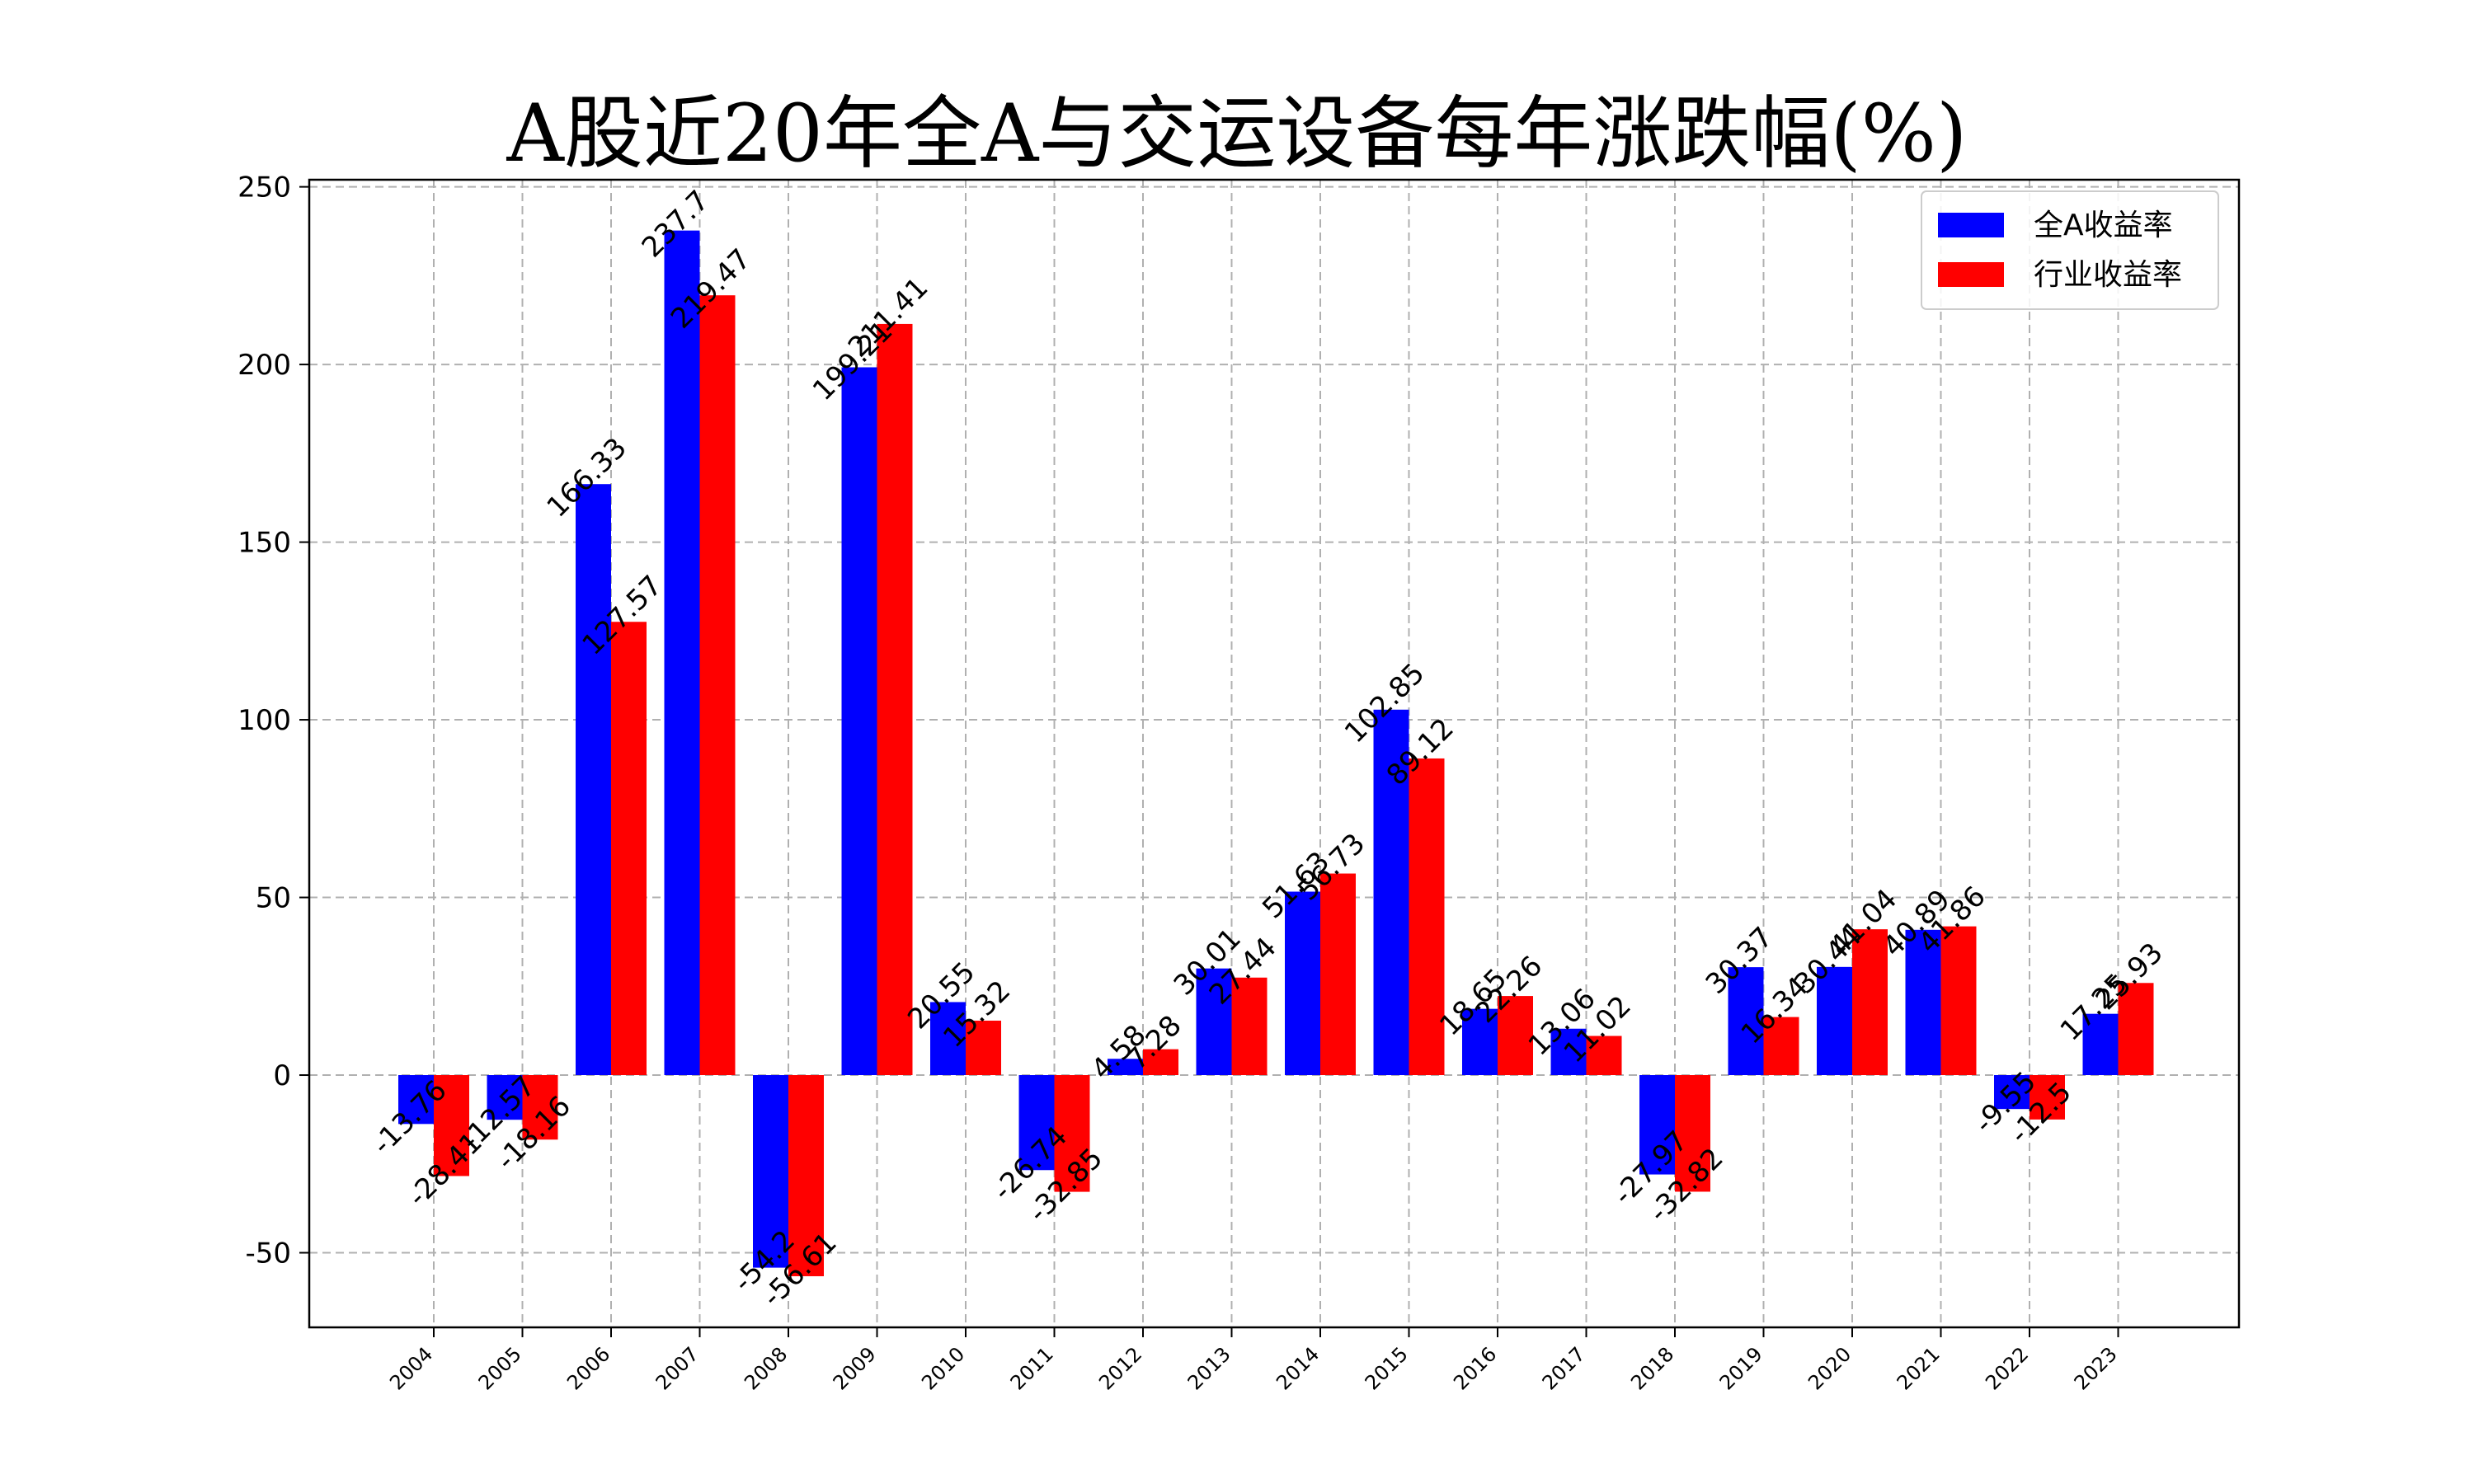 This screenshot has height=1484, width=2474. What do you see at coordinates (1971, 225) in the screenshot?
I see `legend-swatch-all-a` at bounding box center [1971, 225].